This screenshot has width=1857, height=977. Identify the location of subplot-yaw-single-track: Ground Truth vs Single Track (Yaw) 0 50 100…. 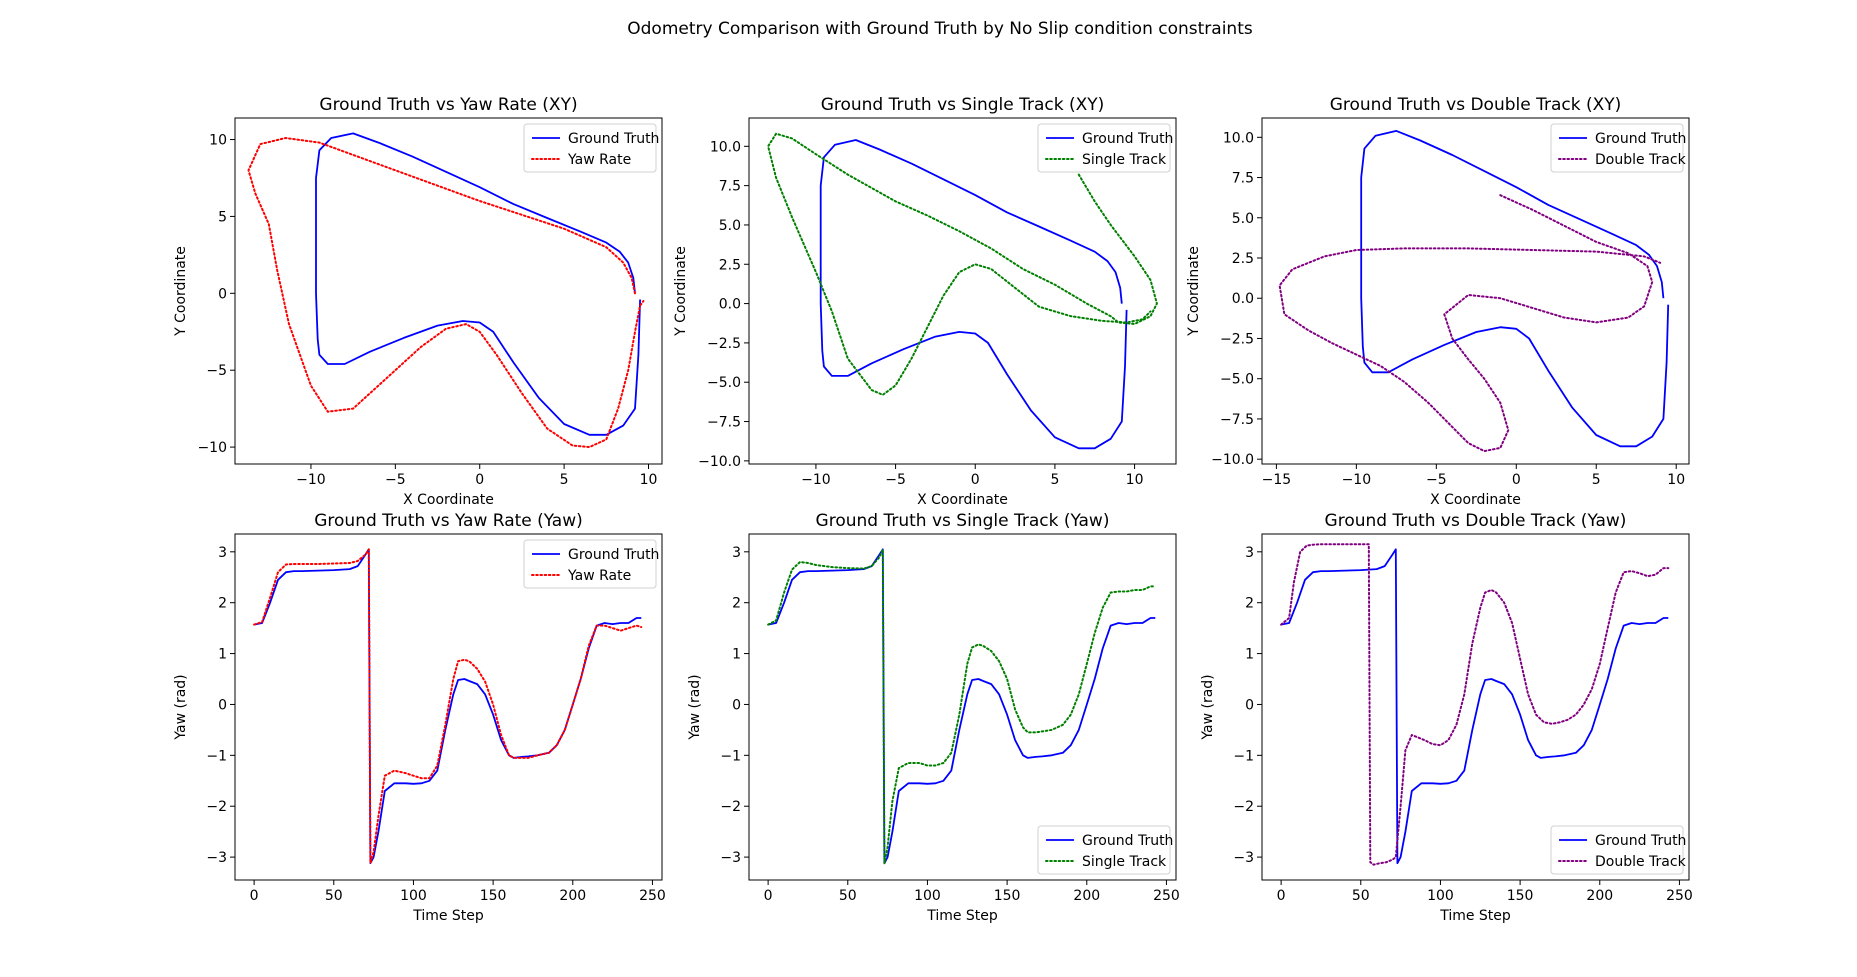
(933, 717).